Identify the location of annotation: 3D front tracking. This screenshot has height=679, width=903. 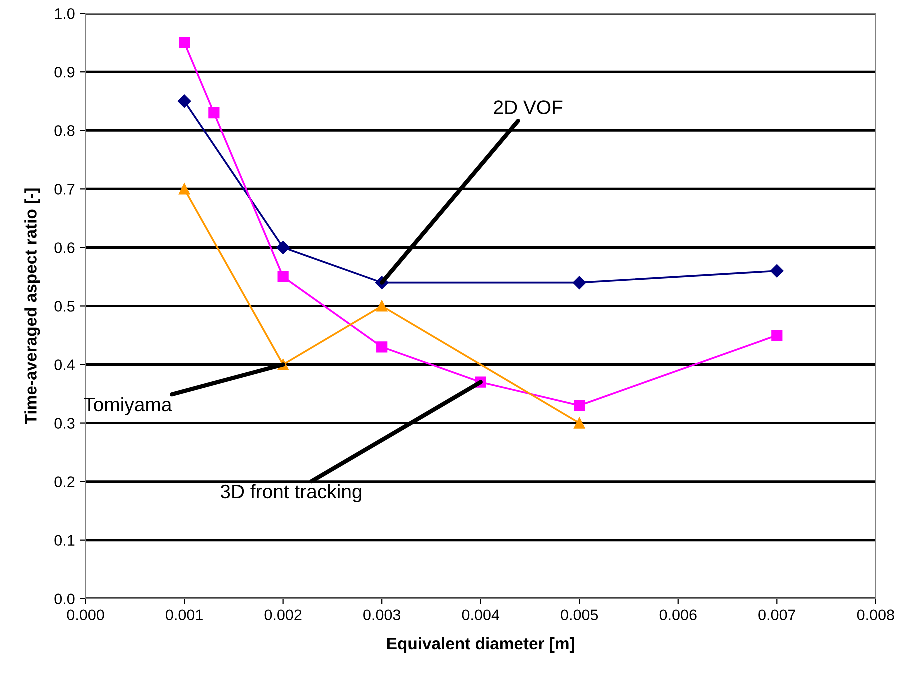
(291, 493).